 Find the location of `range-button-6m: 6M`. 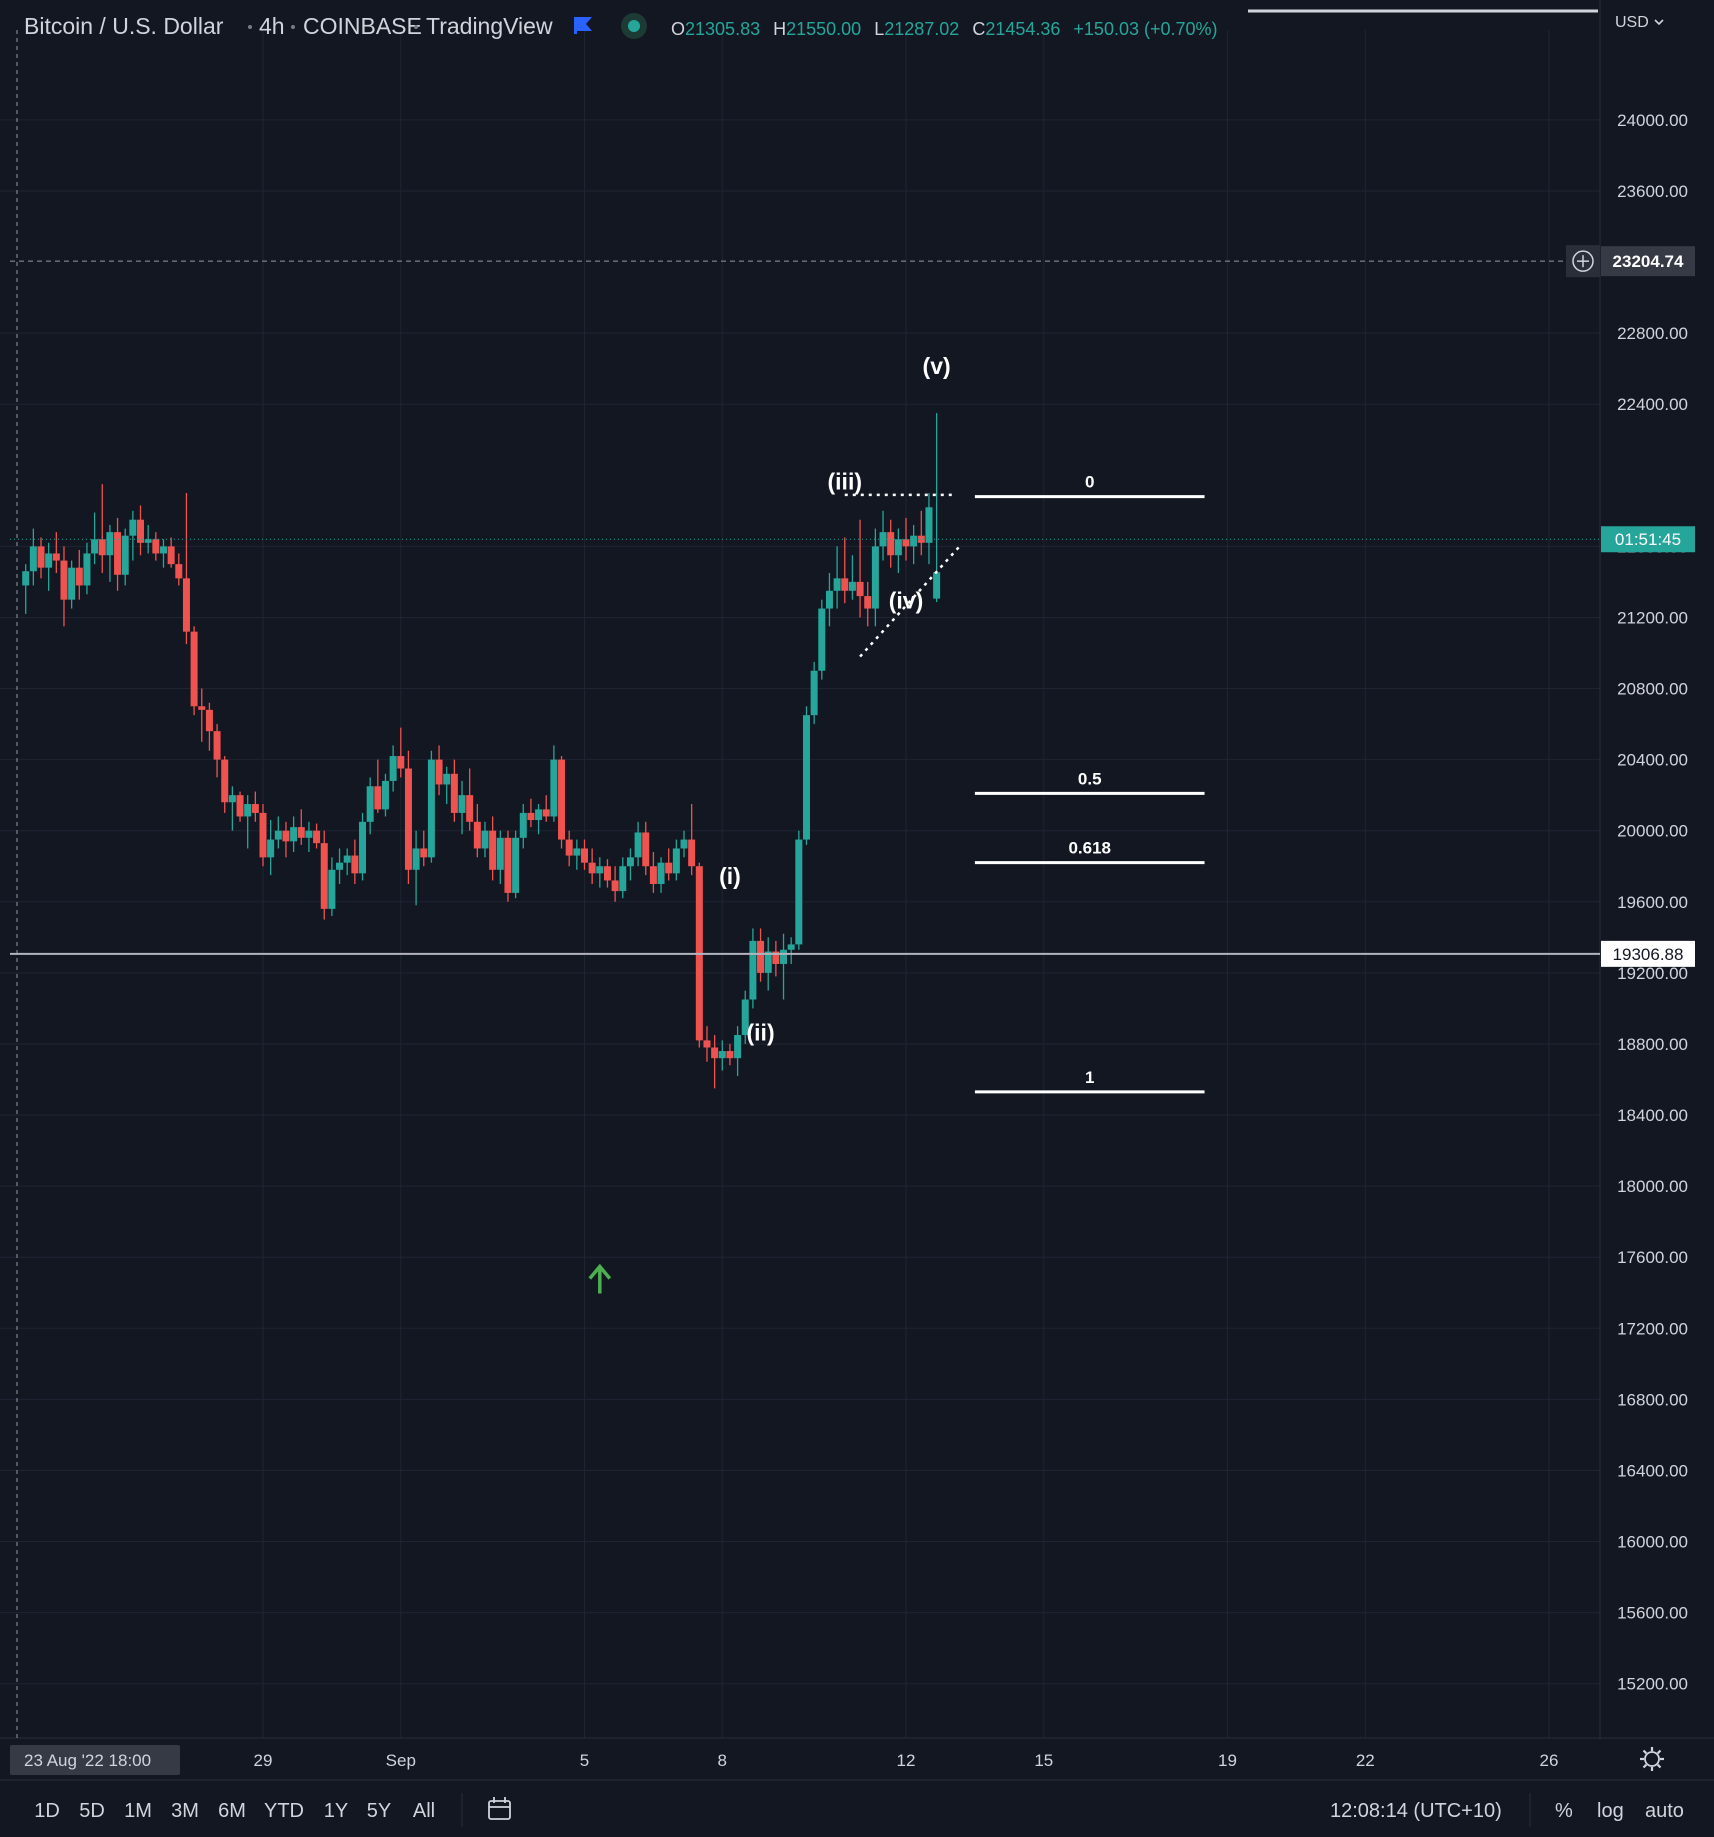

range-button-6m: 6M is located at coordinates (232, 1811).